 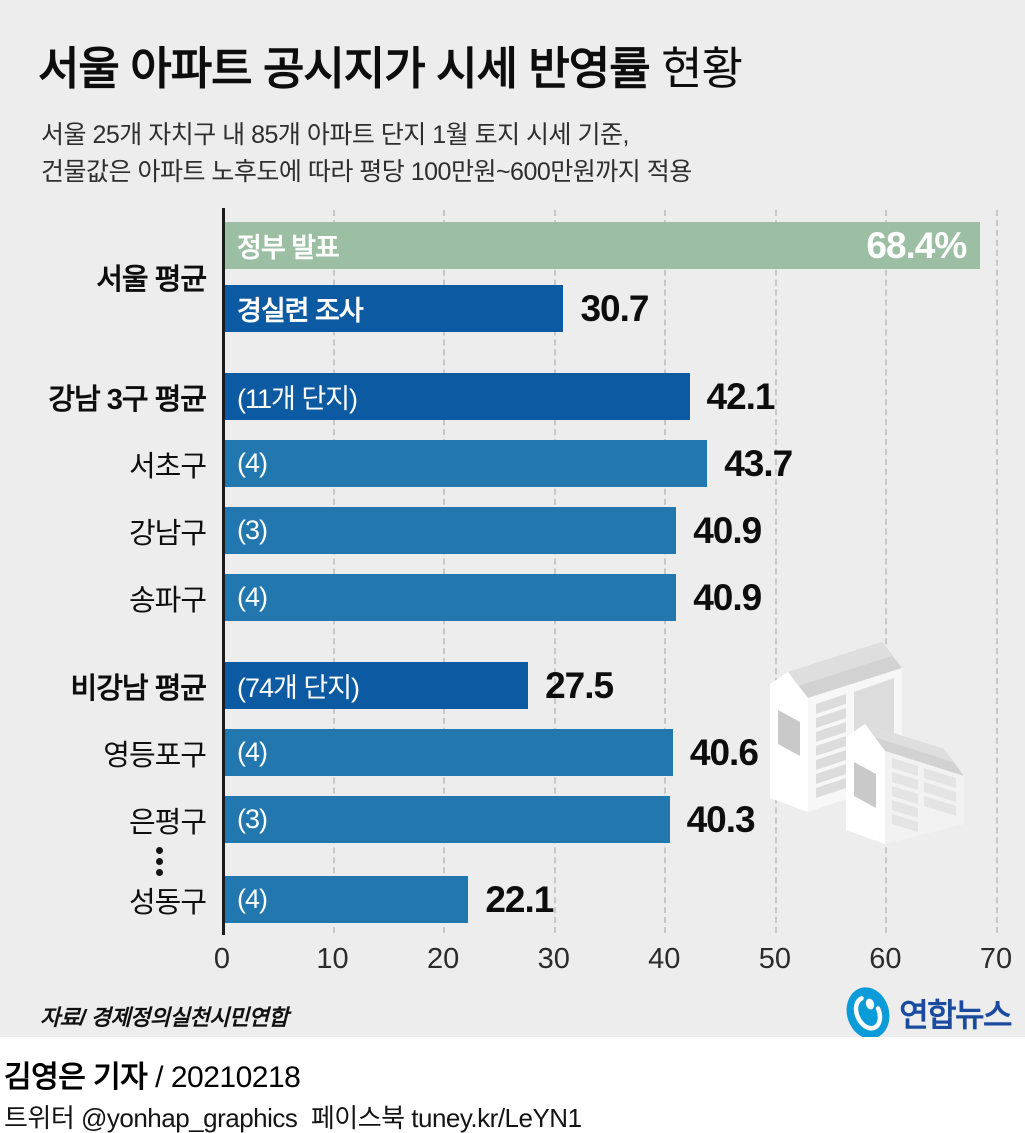 What do you see at coordinates (223, 571) in the screenshot?
I see `y-axis-line` at bounding box center [223, 571].